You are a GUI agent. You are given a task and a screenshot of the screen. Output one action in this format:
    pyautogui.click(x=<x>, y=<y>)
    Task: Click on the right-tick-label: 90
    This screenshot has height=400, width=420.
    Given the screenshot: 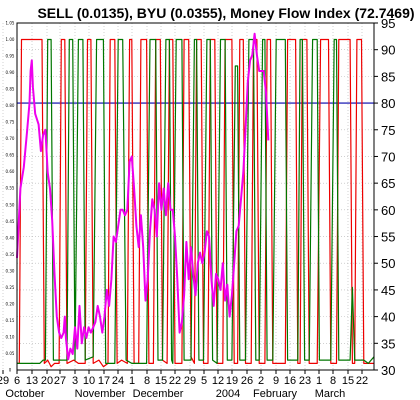 What is the action you would take?
    pyautogui.click(x=388, y=50)
    